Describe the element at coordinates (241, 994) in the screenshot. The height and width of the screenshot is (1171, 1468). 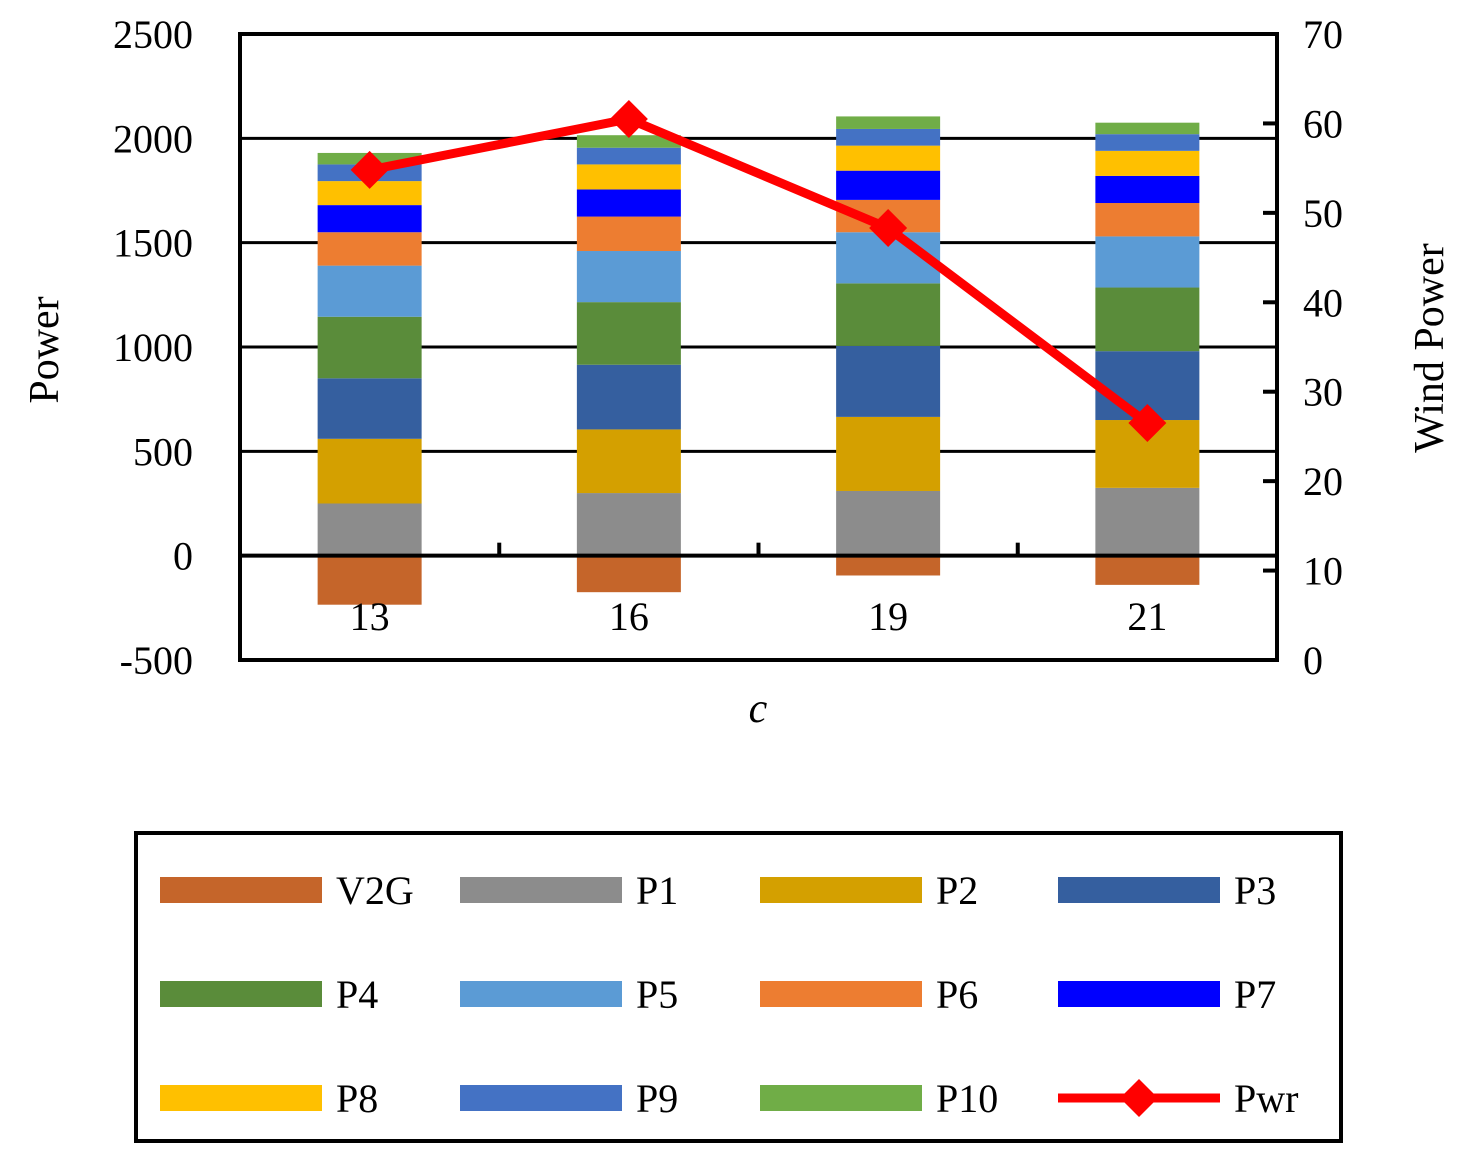
I see `legend-swatch-p4` at that location.